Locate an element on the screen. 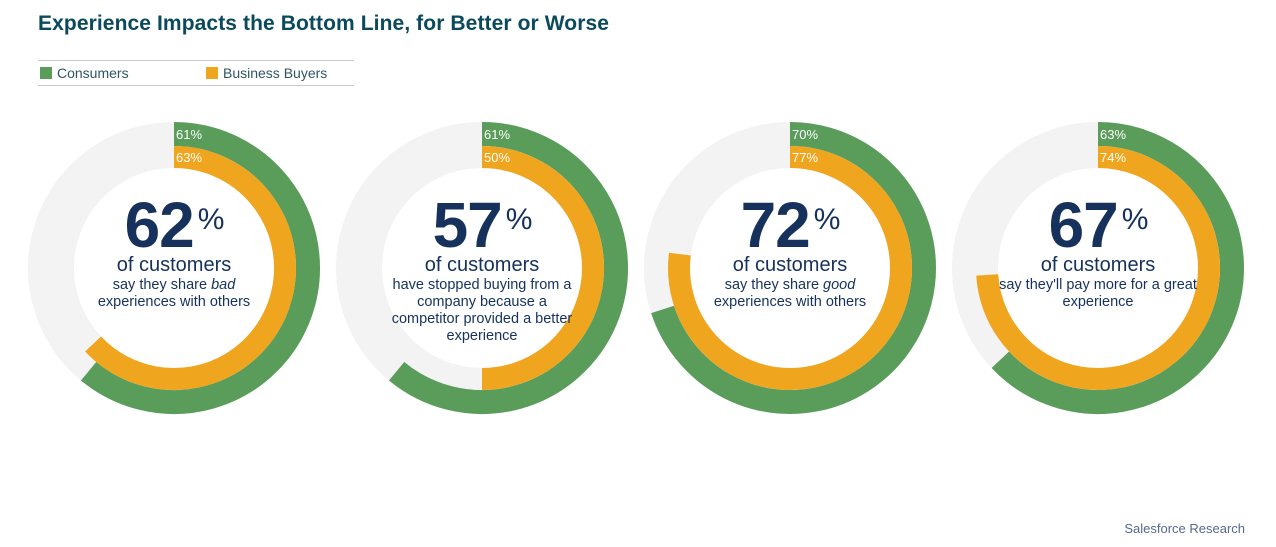  business-buyers-value-label: 50% is located at coordinates (497, 157).